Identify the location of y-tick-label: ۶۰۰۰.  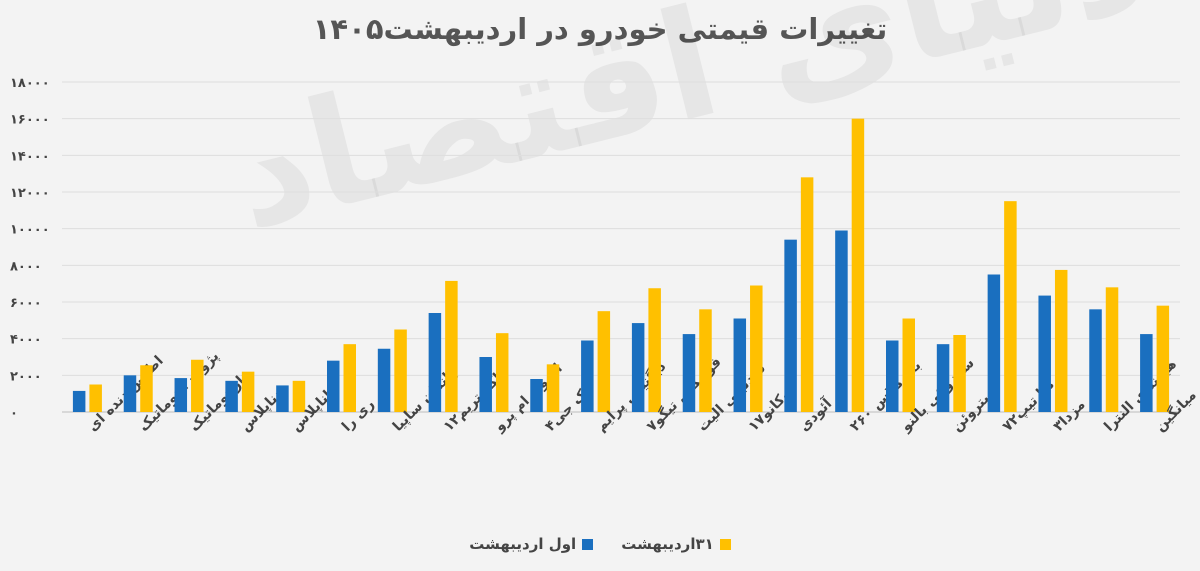
(26, 303).